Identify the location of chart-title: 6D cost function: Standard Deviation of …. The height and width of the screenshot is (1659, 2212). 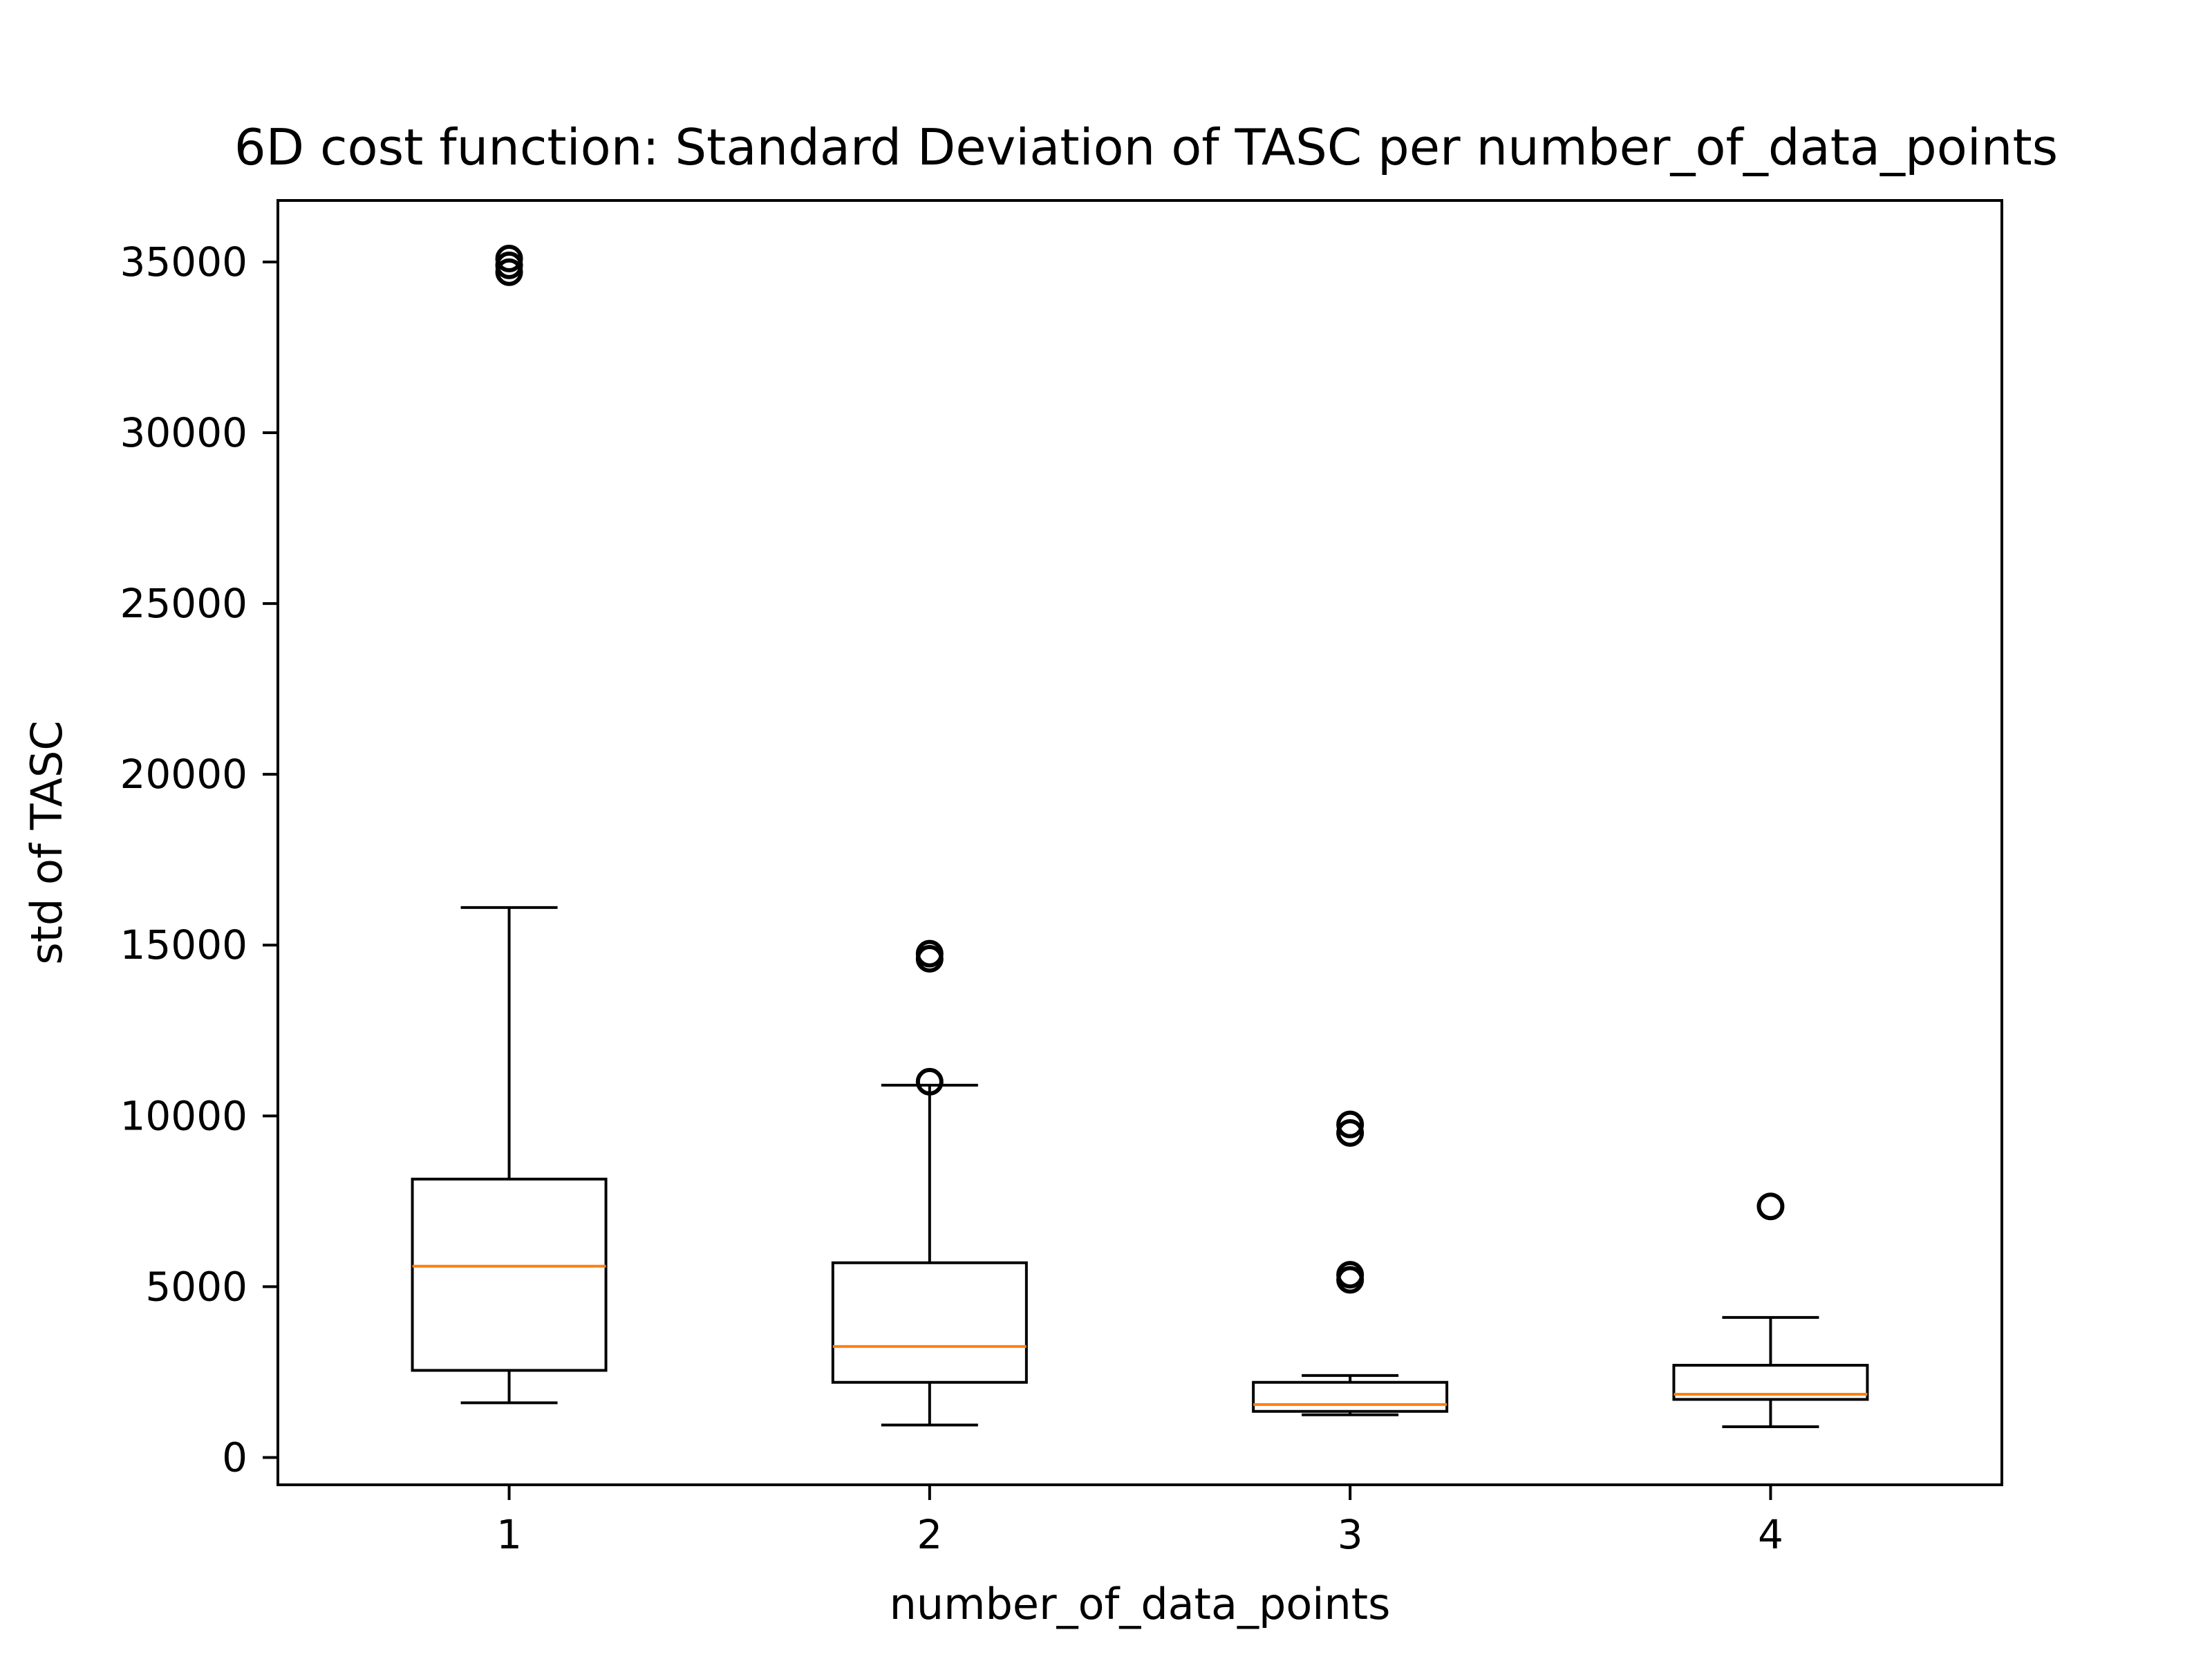
(1146, 147).